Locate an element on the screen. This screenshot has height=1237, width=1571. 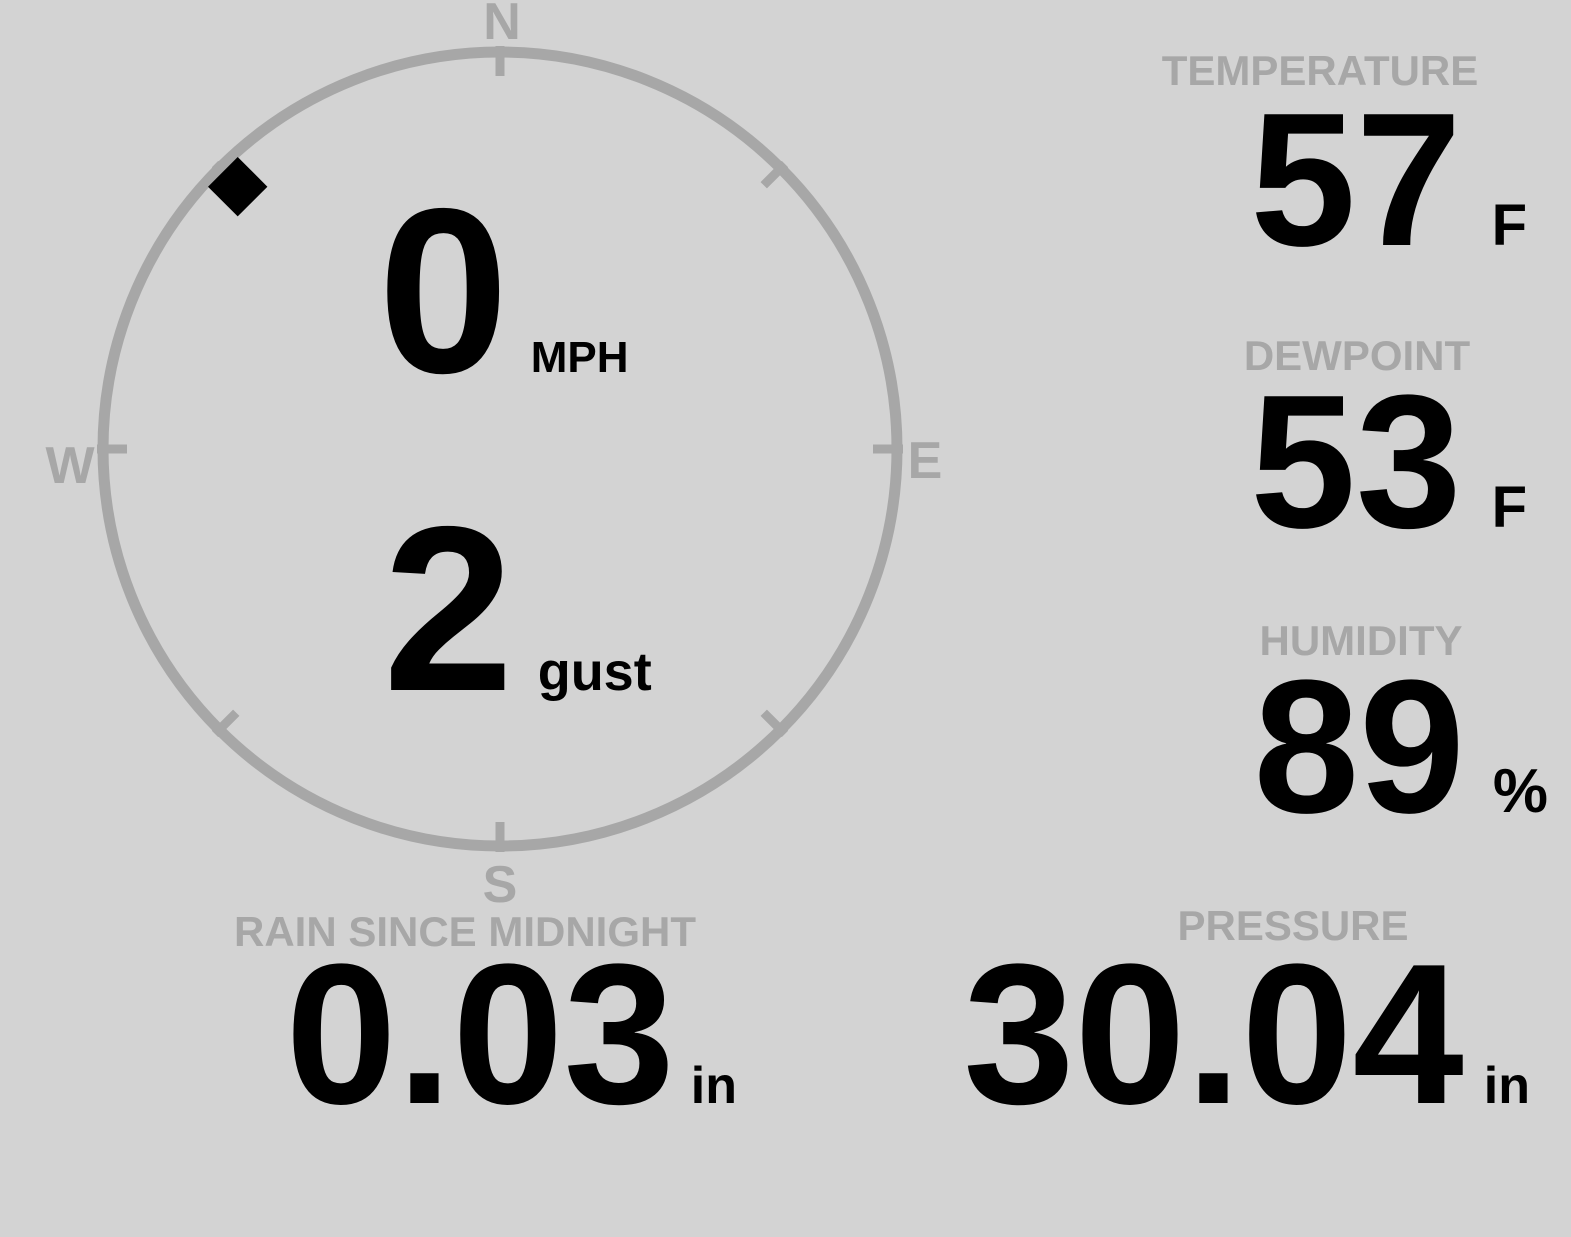
wind-gust-value: 2 is located at coordinates (448, 608).